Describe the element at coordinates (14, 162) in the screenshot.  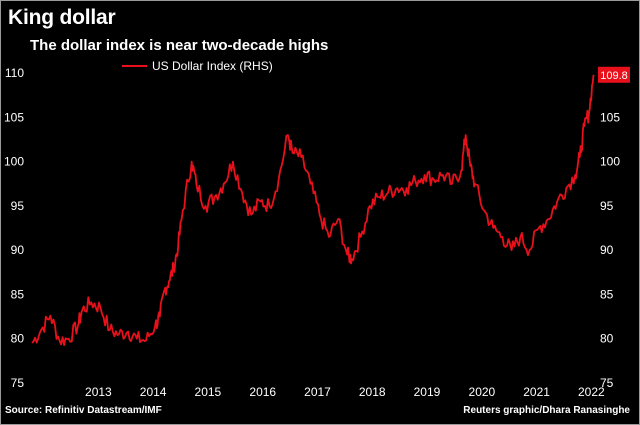
I see `y-tick-left-100: 100` at that location.